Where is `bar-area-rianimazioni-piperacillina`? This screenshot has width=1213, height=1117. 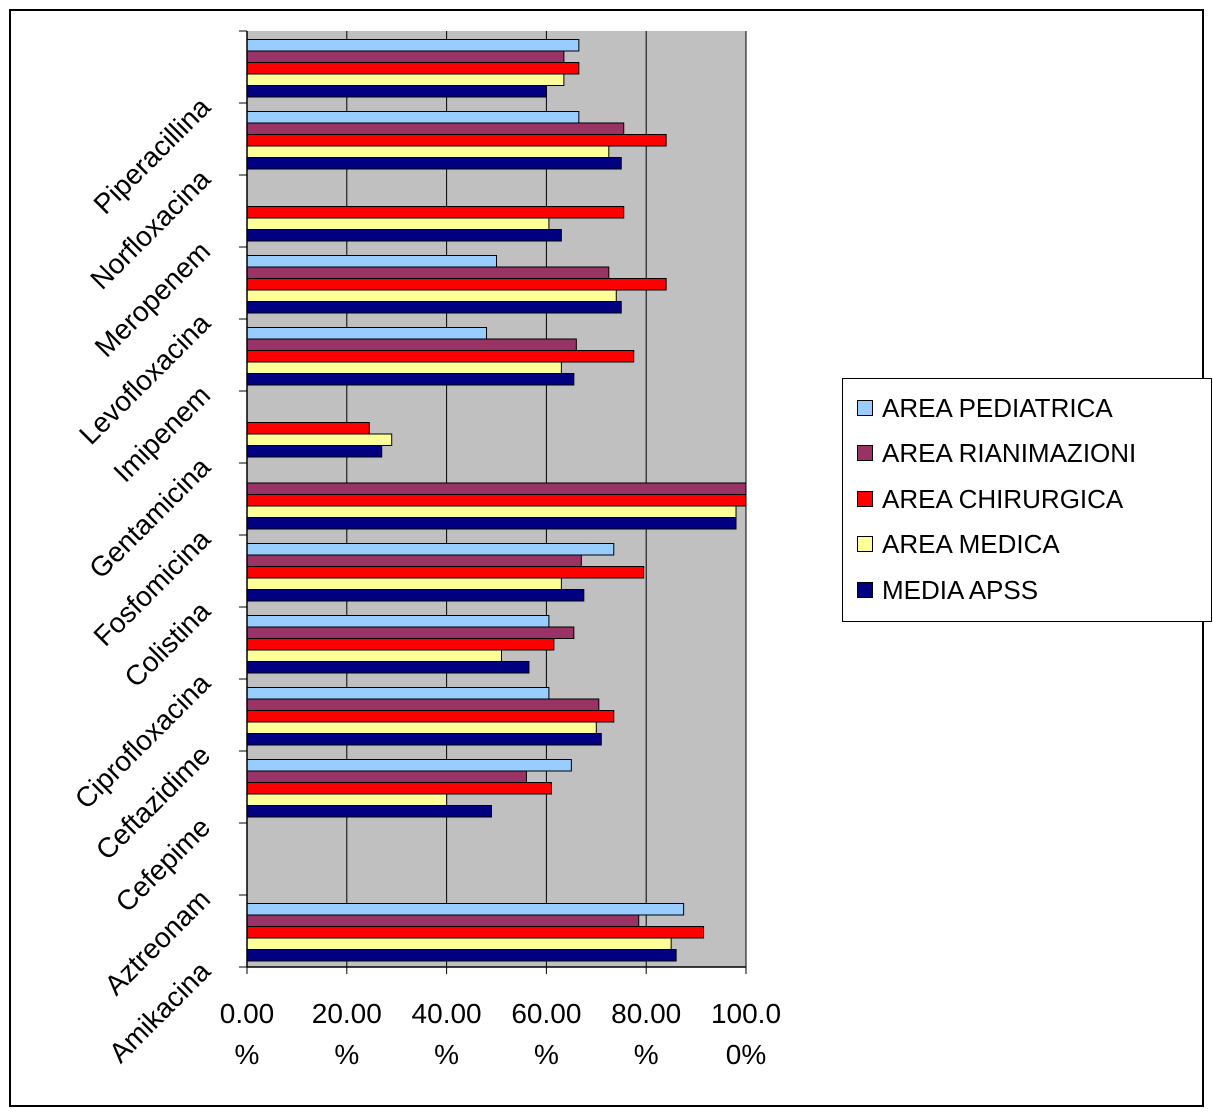
bar-area-rianimazioni-piperacillina is located at coordinates (405, 56).